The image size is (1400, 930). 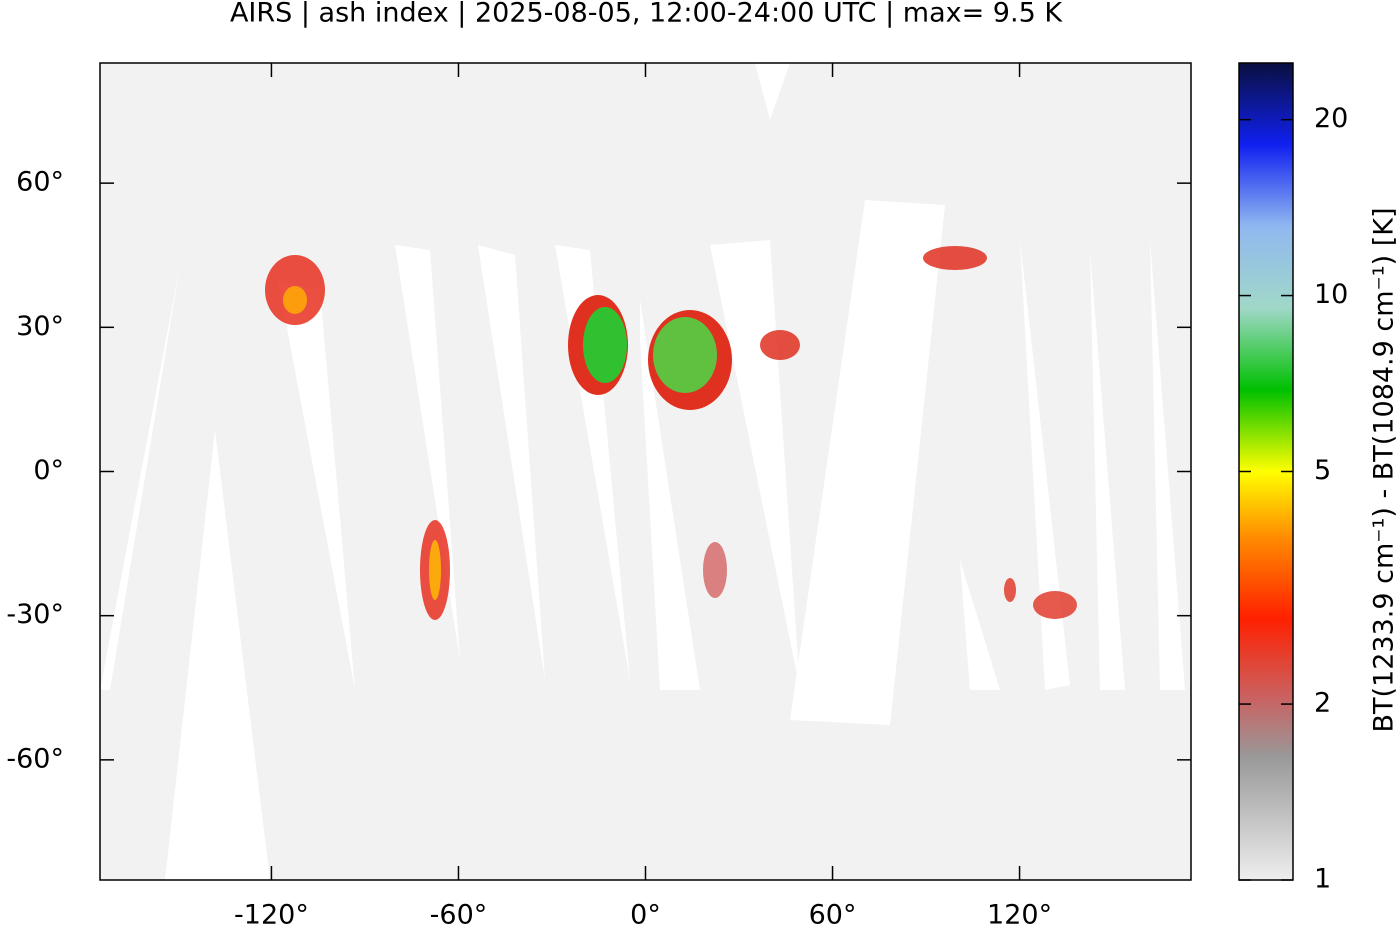 What do you see at coordinates (1322, 470) in the screenshot?
I see `colorbar-tick-label: 5` at bounding box center [1322, 470].